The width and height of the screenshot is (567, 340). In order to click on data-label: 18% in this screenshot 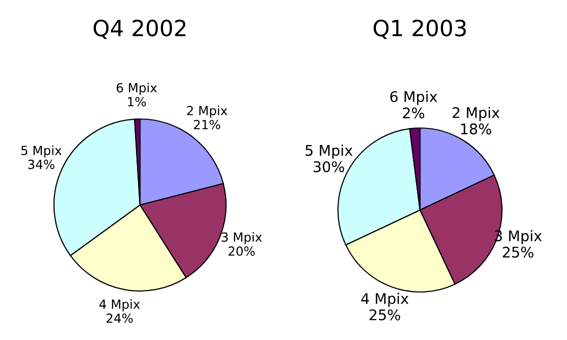, I will do `click(476, 128)`.